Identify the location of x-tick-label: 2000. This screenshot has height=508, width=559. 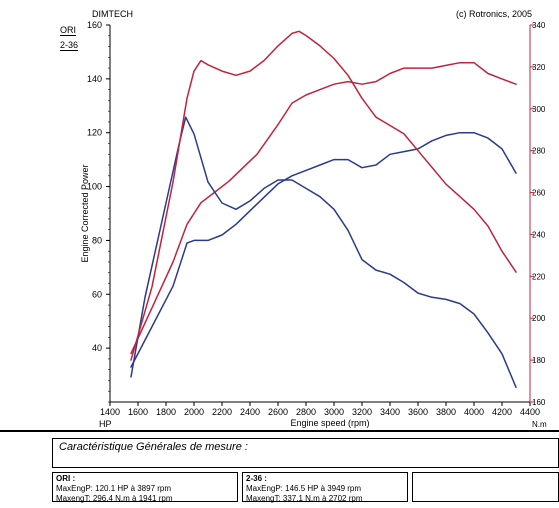
(194, 412).